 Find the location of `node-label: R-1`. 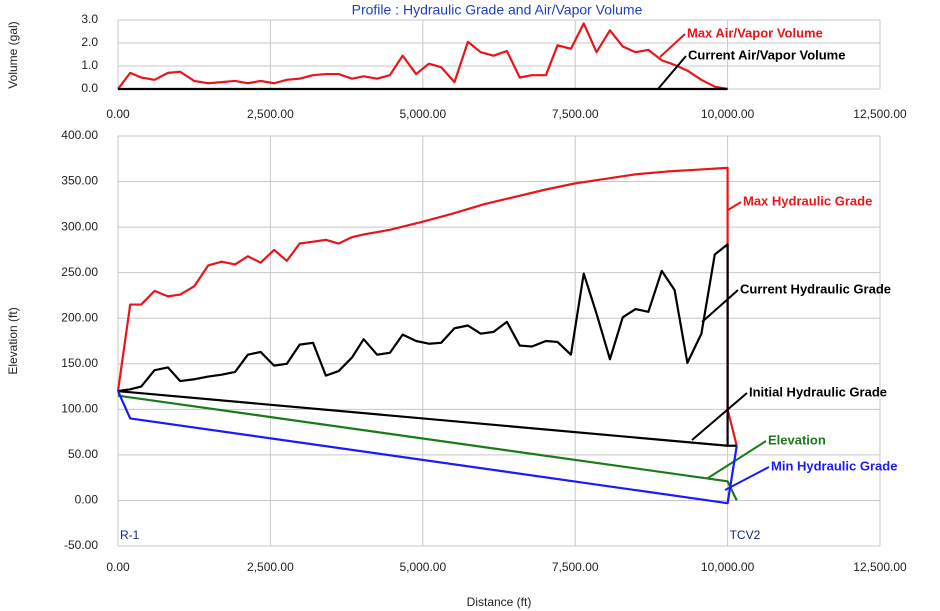

node-label: R-1 is located at coordinates (130, 535).